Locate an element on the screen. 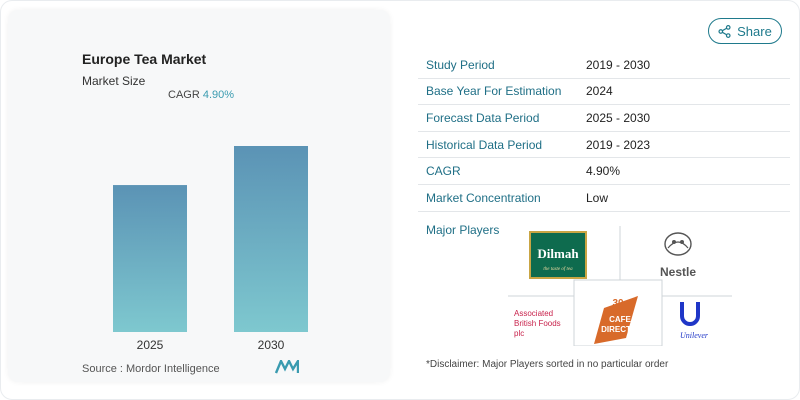 This screenshot has height=400, width=800. dilmah-tagline: the taste of tea is located at coordinates (558, 269).